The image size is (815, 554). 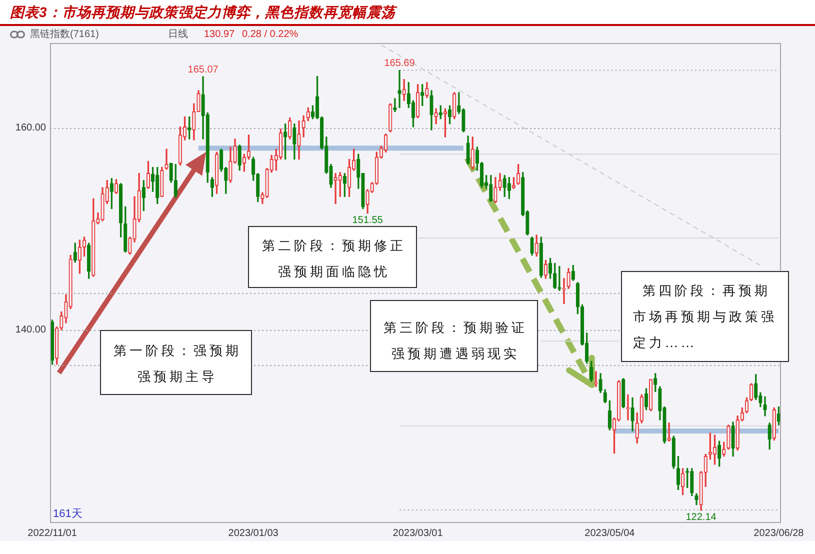 What do you see at coordinates (400, 64) in the screenshot?
I see `annotation: 165.69` at bounding box center [400, 64].